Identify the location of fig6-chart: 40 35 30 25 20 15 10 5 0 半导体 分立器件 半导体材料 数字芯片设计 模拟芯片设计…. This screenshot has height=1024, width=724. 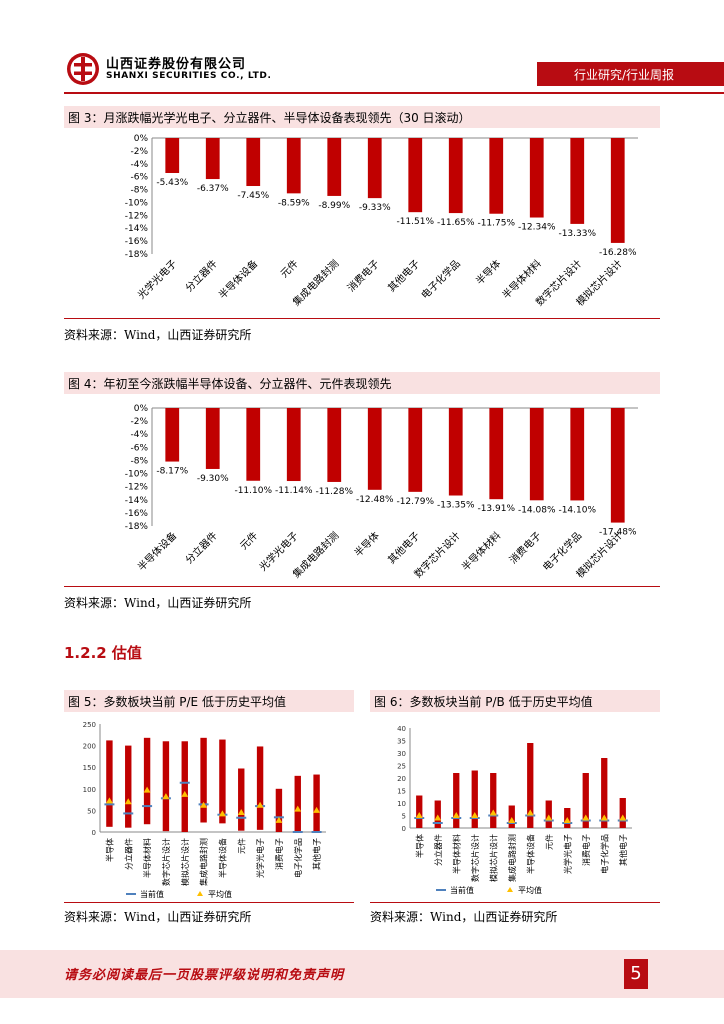
(514, 810).